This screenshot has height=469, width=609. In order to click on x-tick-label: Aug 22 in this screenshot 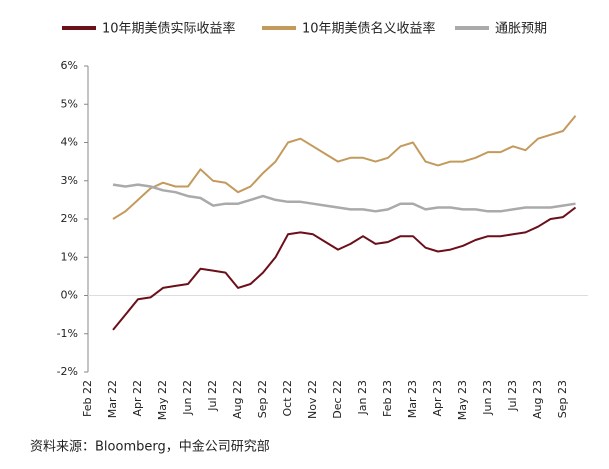, I will do `click(237, 399)`.